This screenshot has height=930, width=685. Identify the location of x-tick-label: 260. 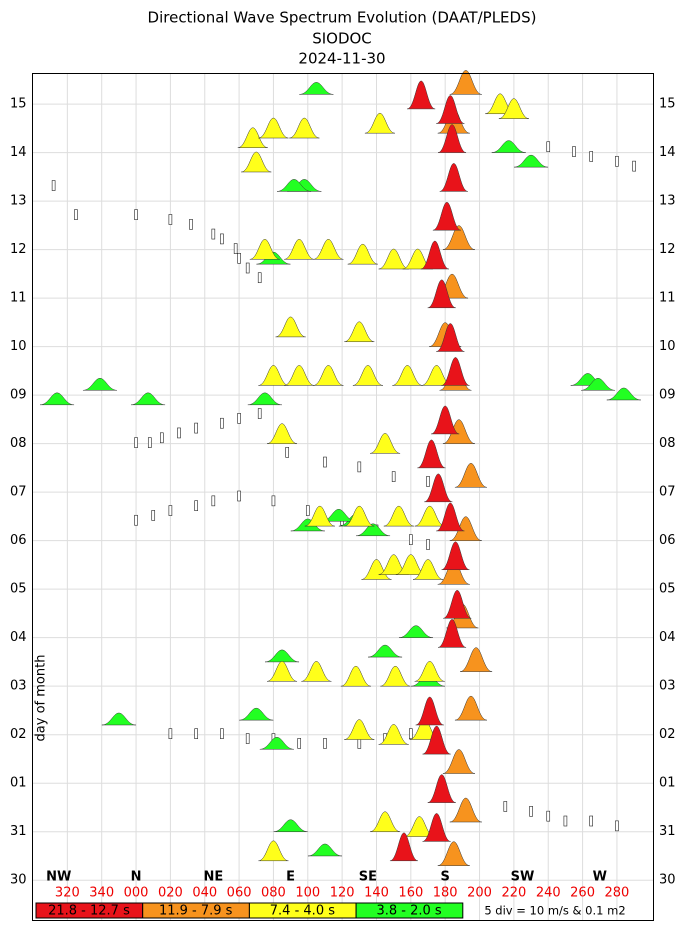
(582, 893).